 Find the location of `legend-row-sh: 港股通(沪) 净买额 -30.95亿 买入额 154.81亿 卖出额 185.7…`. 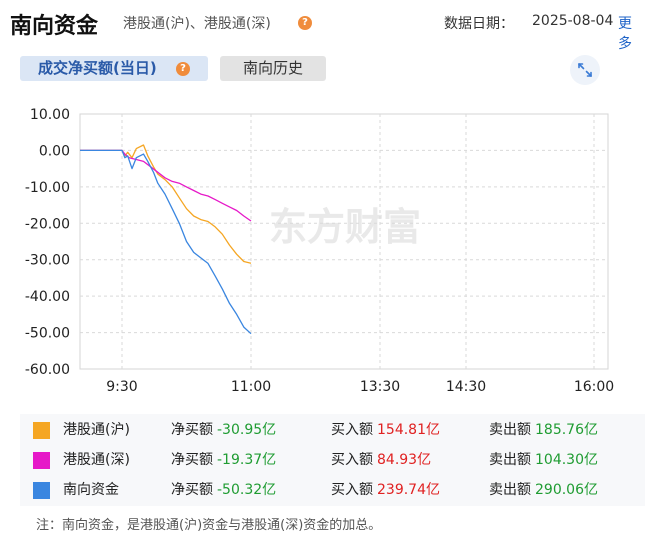

legend-row-sh: 港股通(沪) 净买额 -30.95亿 买入额 154.81亿 卖出额 185.7… is located at coordinates (332, 430).